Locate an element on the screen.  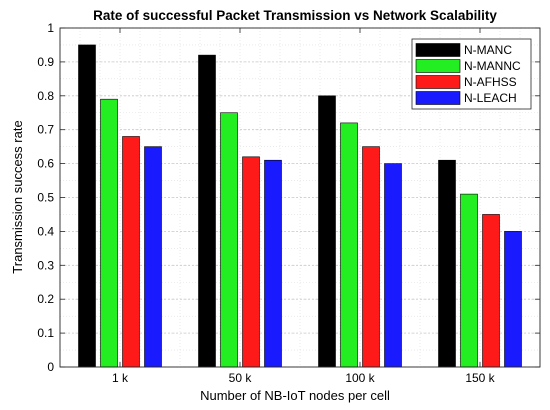
x-tick-label: 1 k is located at coordinates (120, 378).